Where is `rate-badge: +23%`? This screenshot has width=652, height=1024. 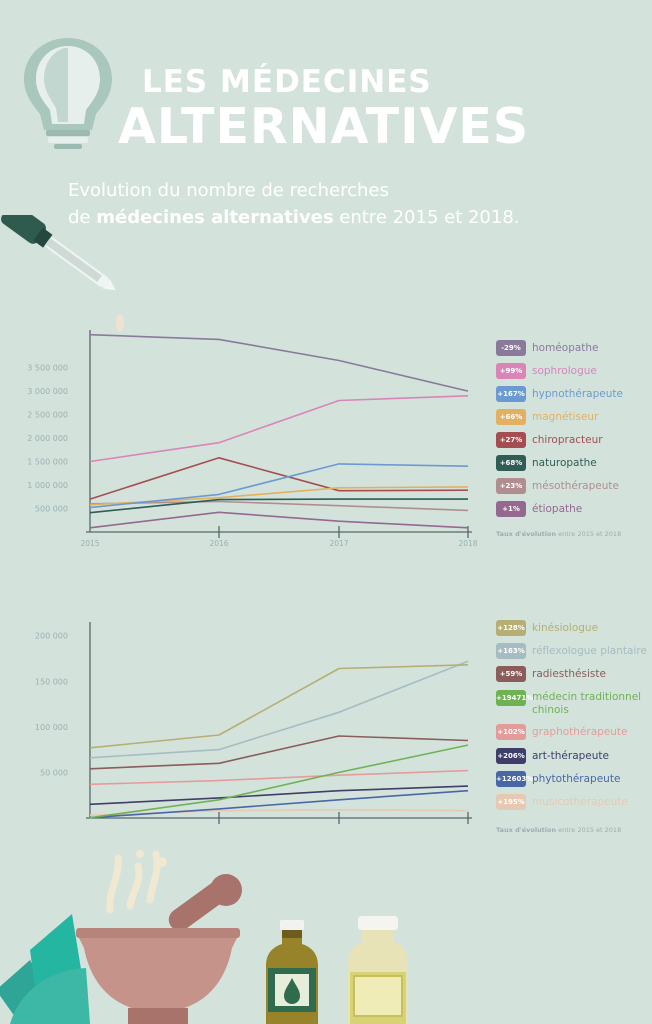 rate-badge: +23% is located at coordinates (511, 486).